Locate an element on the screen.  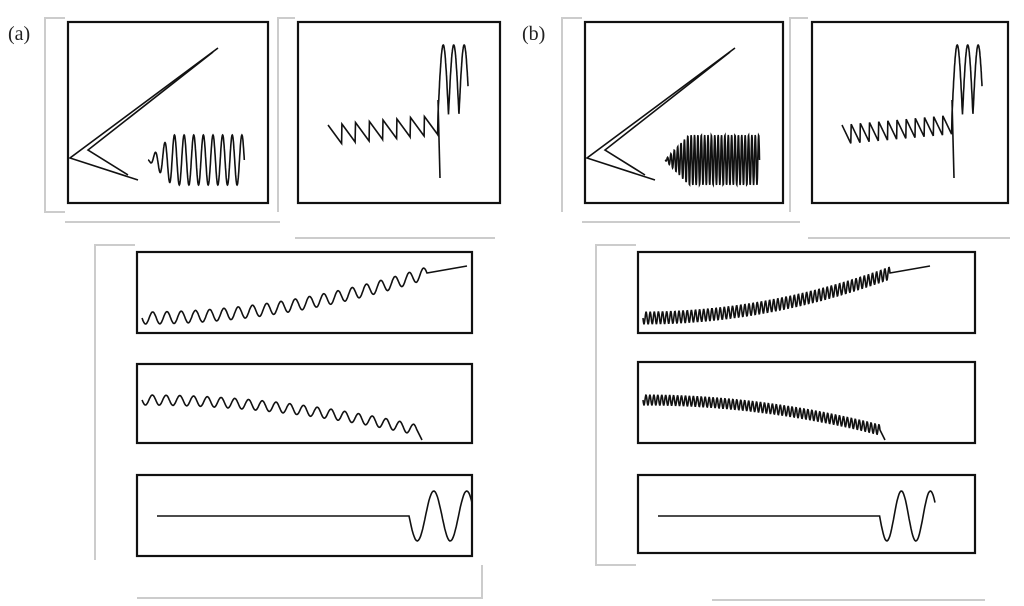
panel-label: (a) is located at coordinates (19, 34).